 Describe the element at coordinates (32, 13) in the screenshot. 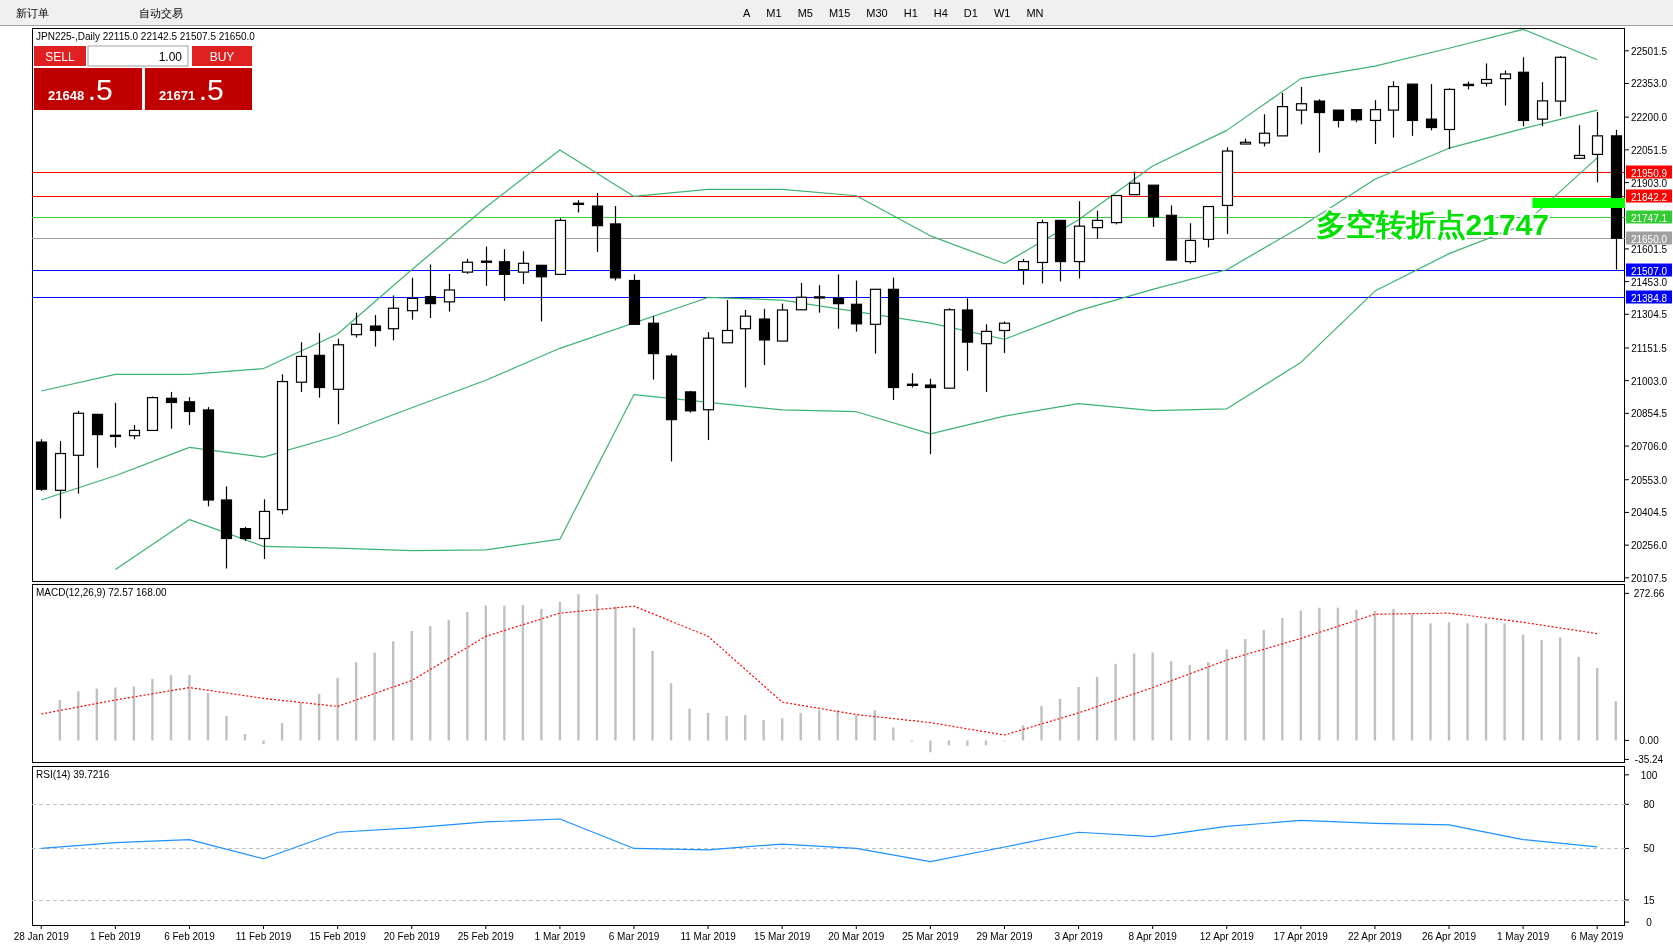

I see `text: 新订单` at that location.